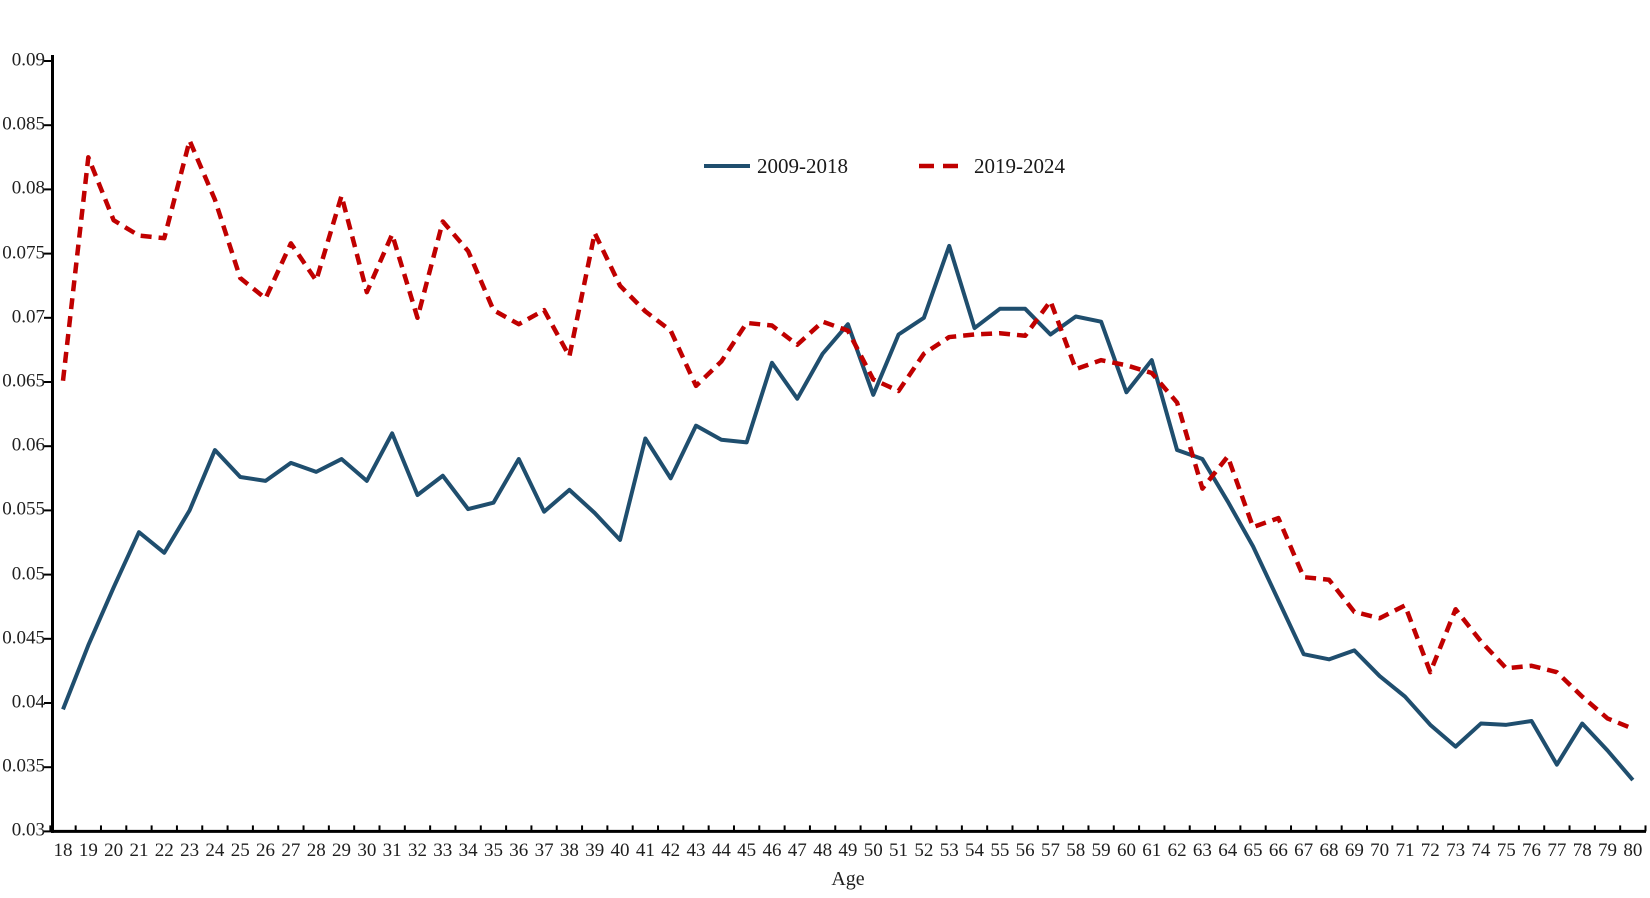 Image resolution: width=1650 pixels, height=898 pixels. What do you see at coordinates (1152, 850) in the screenshot?
I see `x-tick-label: 61` at bounding box center [1152, 850].